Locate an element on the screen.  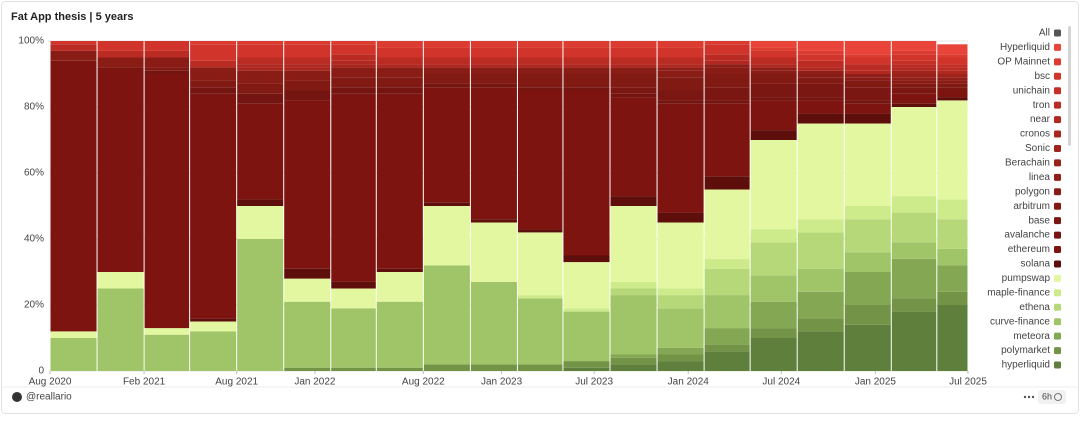
legend-label: unichain is located at coordinates (1031, 90).